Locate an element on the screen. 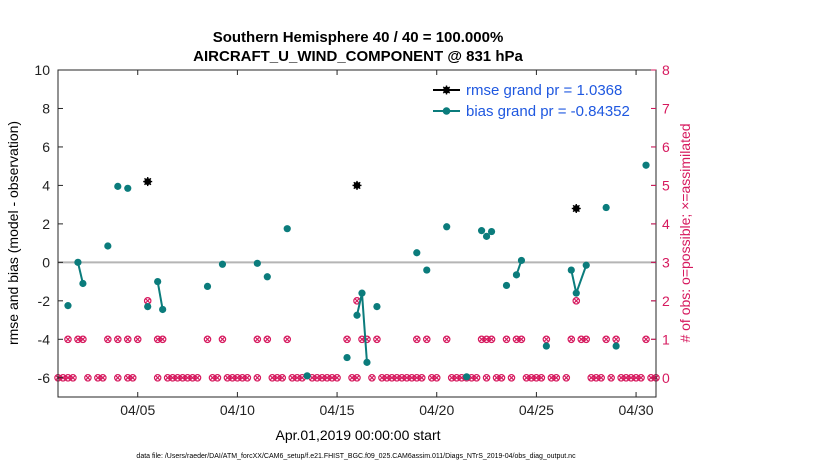 This screenshot has width=830, height=470. y-tick-label: -4 is located at coordinates (44, 339).